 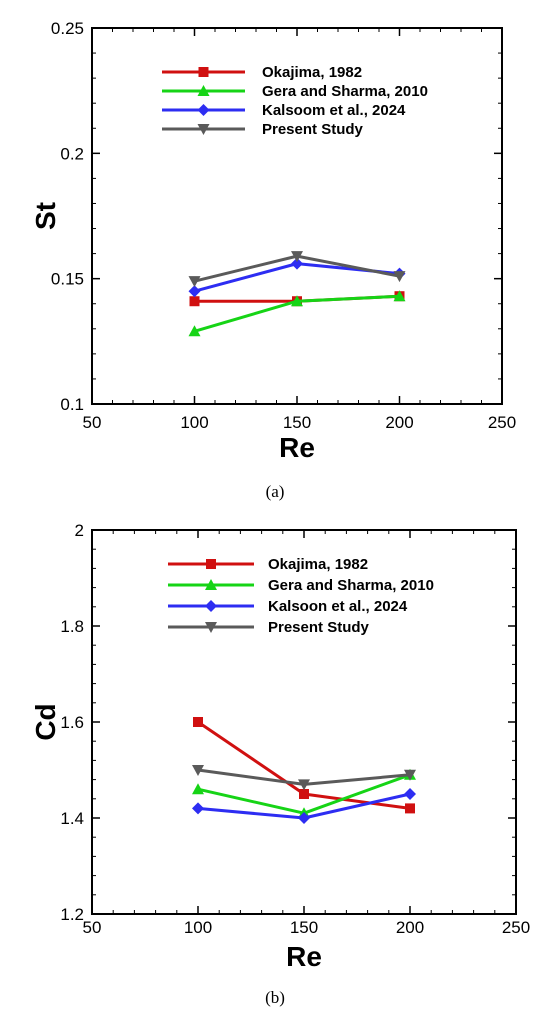 What do you see at coordinates (45, 216) in the screenshot?
I see `y-axis-title: St` at bounding box center [45, 216].